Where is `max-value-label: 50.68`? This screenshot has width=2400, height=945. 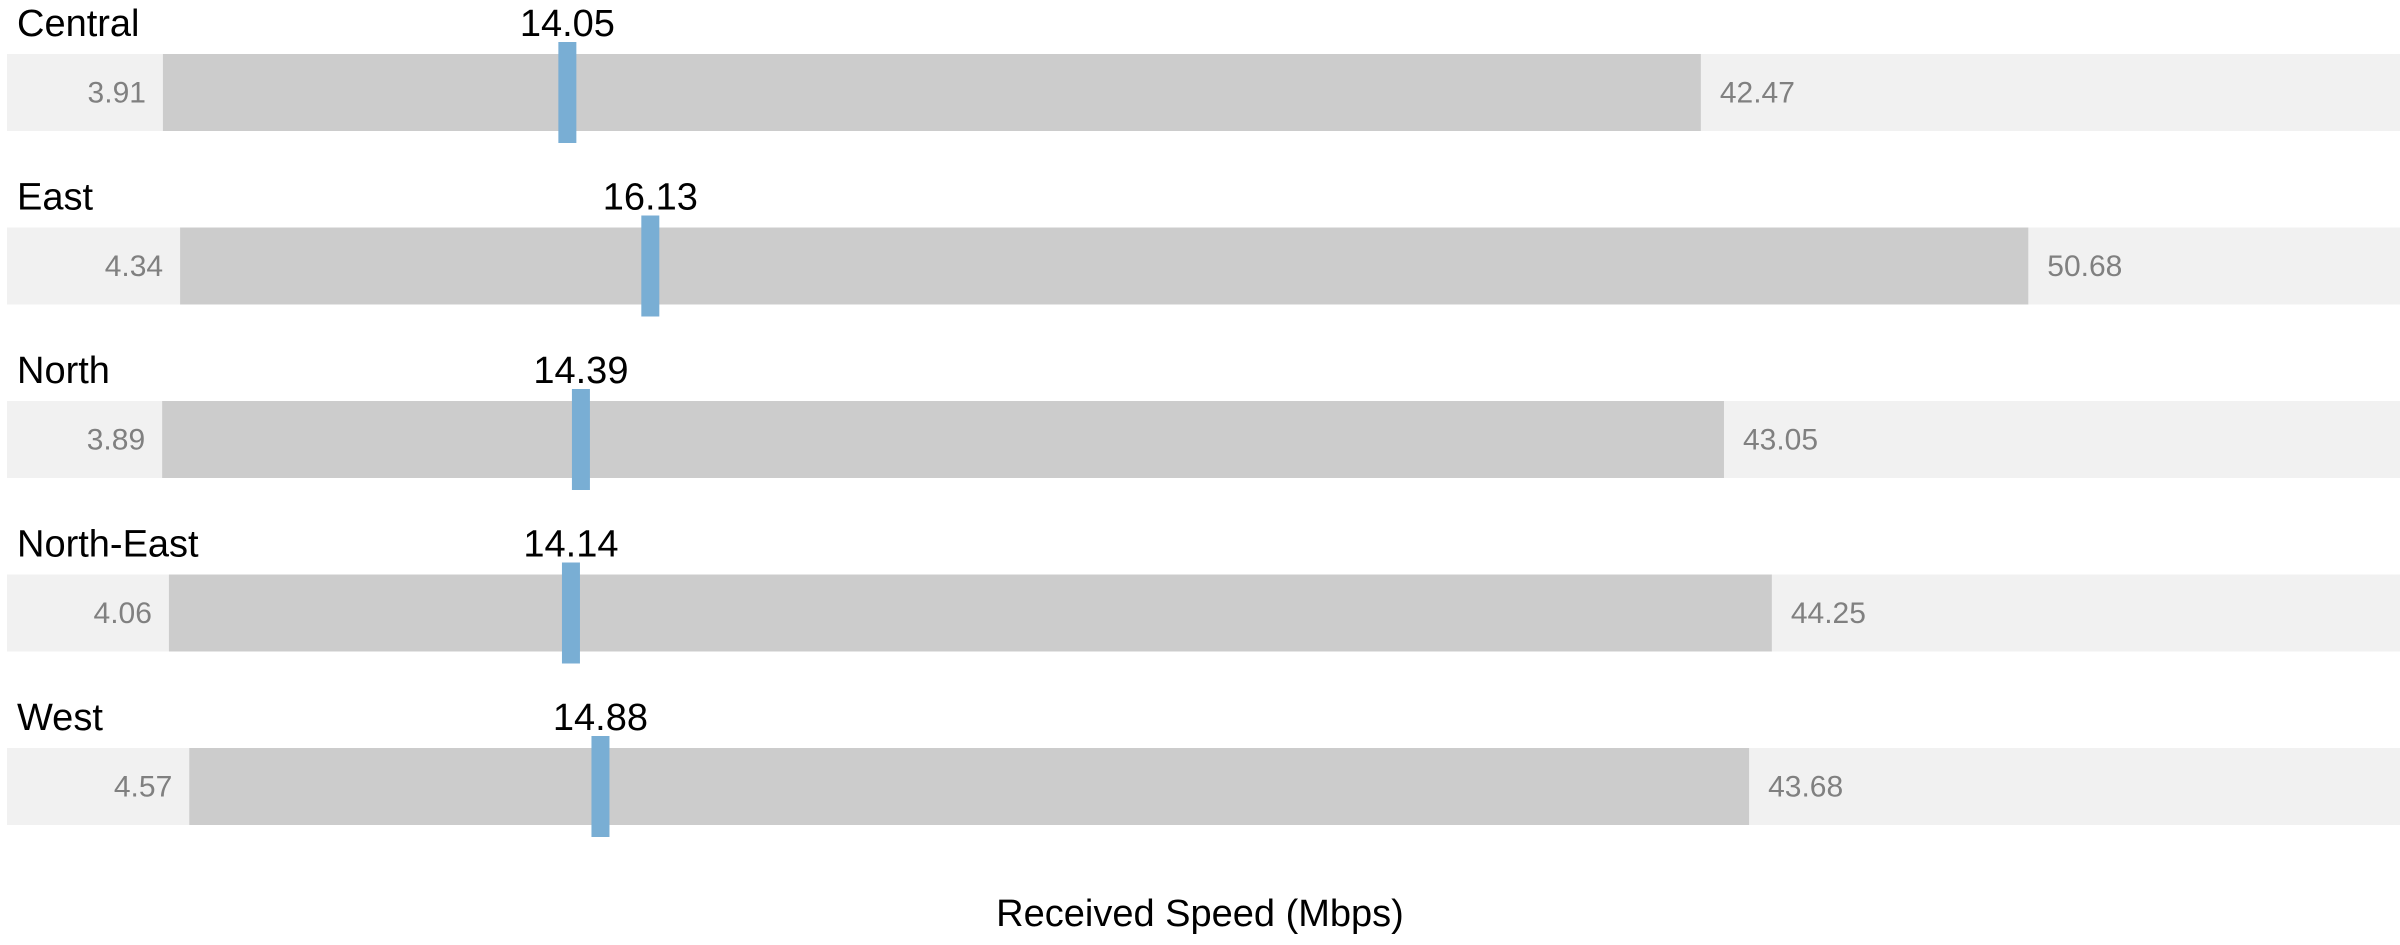 max-value-label: 50.68 is located at coordinates (2084, 266).